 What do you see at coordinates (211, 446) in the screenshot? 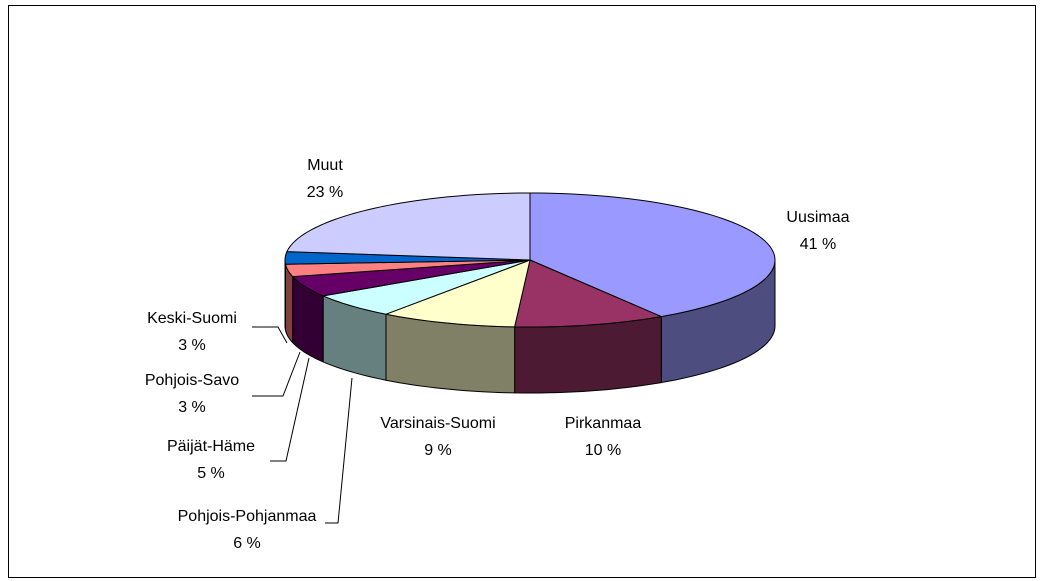
I see `slice-label: Päijät-Häme` at bounding box center [211, 446].